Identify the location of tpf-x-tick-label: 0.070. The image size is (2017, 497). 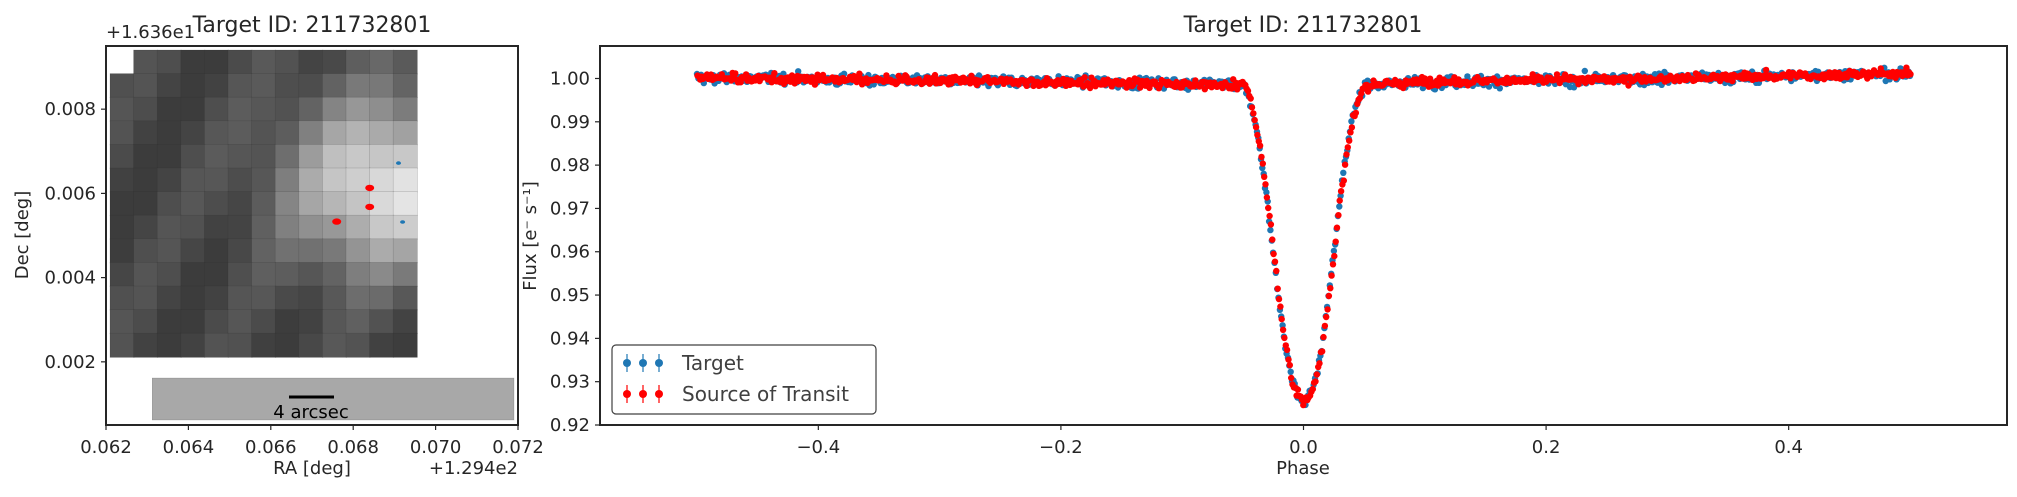
(436, 447).